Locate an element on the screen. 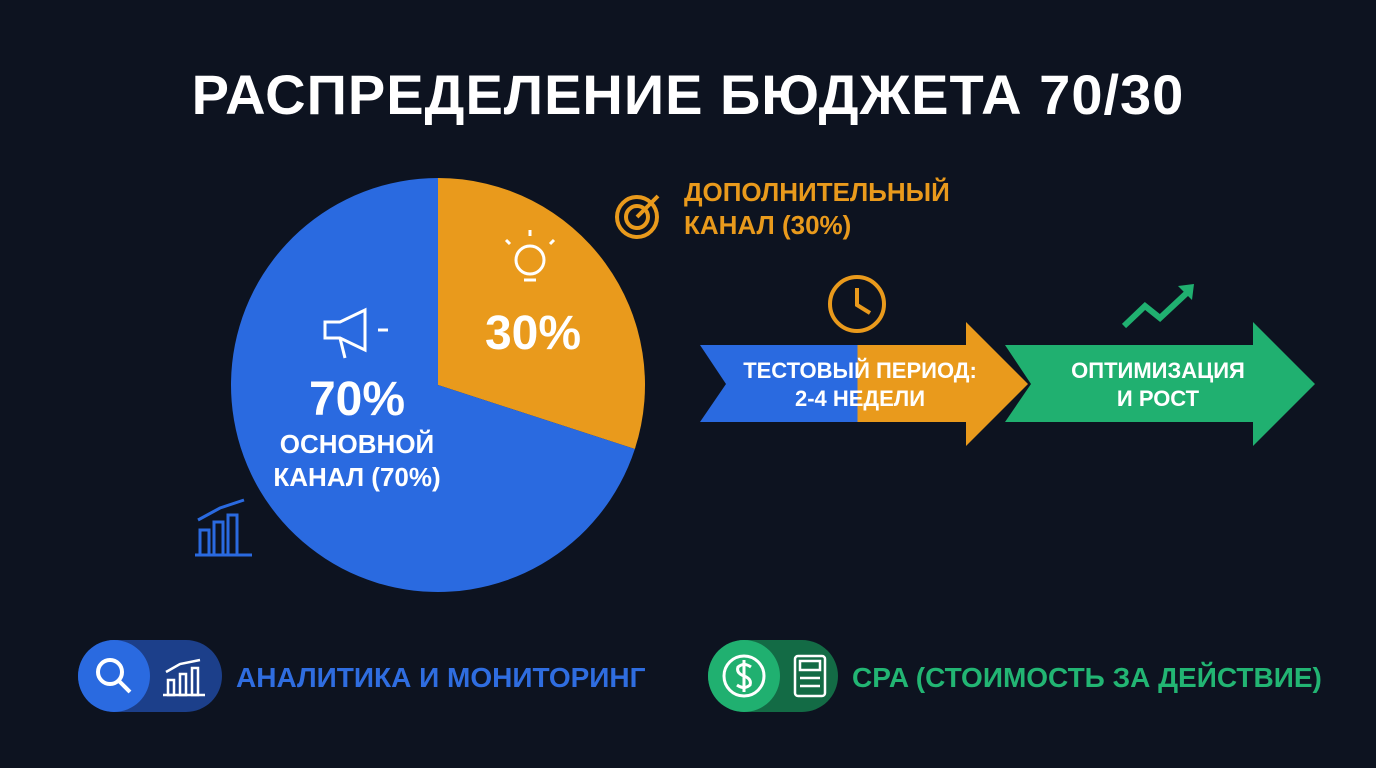  calculator-icon is located at coordinates (810, 676).